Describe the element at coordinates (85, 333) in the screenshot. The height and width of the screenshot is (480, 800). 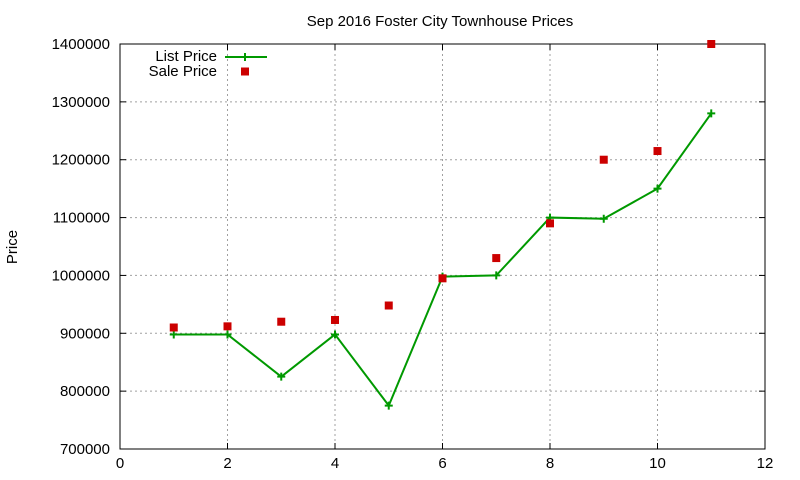
I see `y-tick-label-900000: 900000` at that location.